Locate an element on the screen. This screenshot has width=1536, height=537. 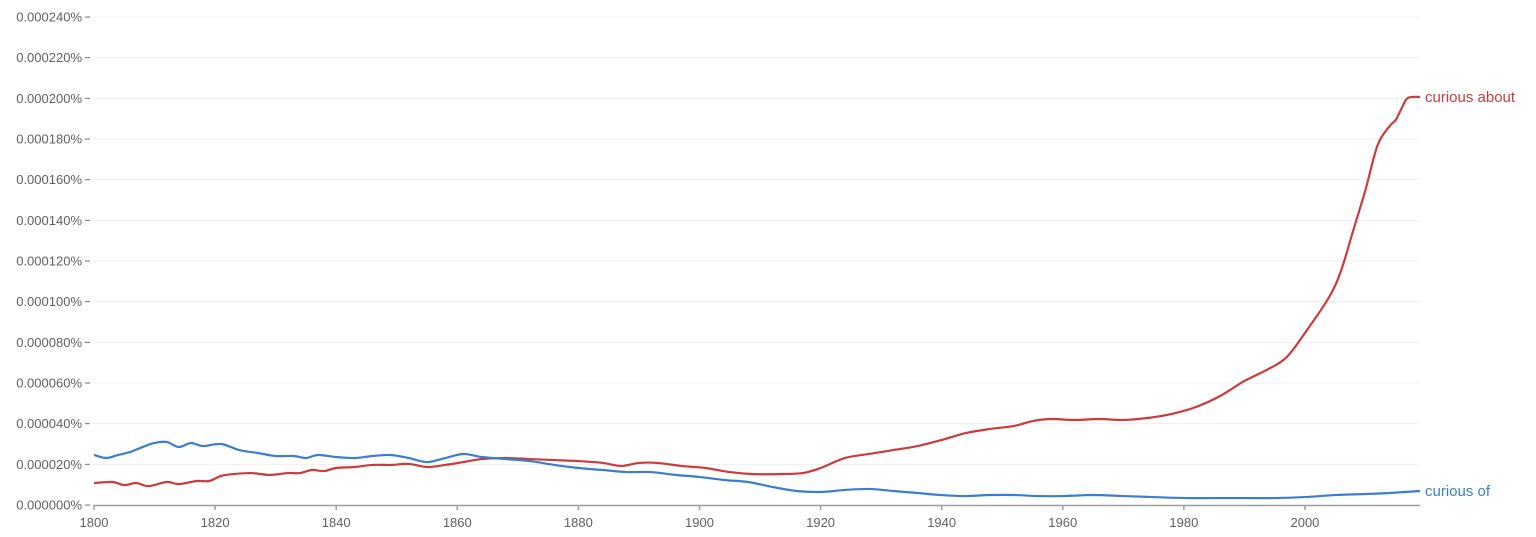
y-tick-label: 0.000020% is located at coordinates (49, 464).